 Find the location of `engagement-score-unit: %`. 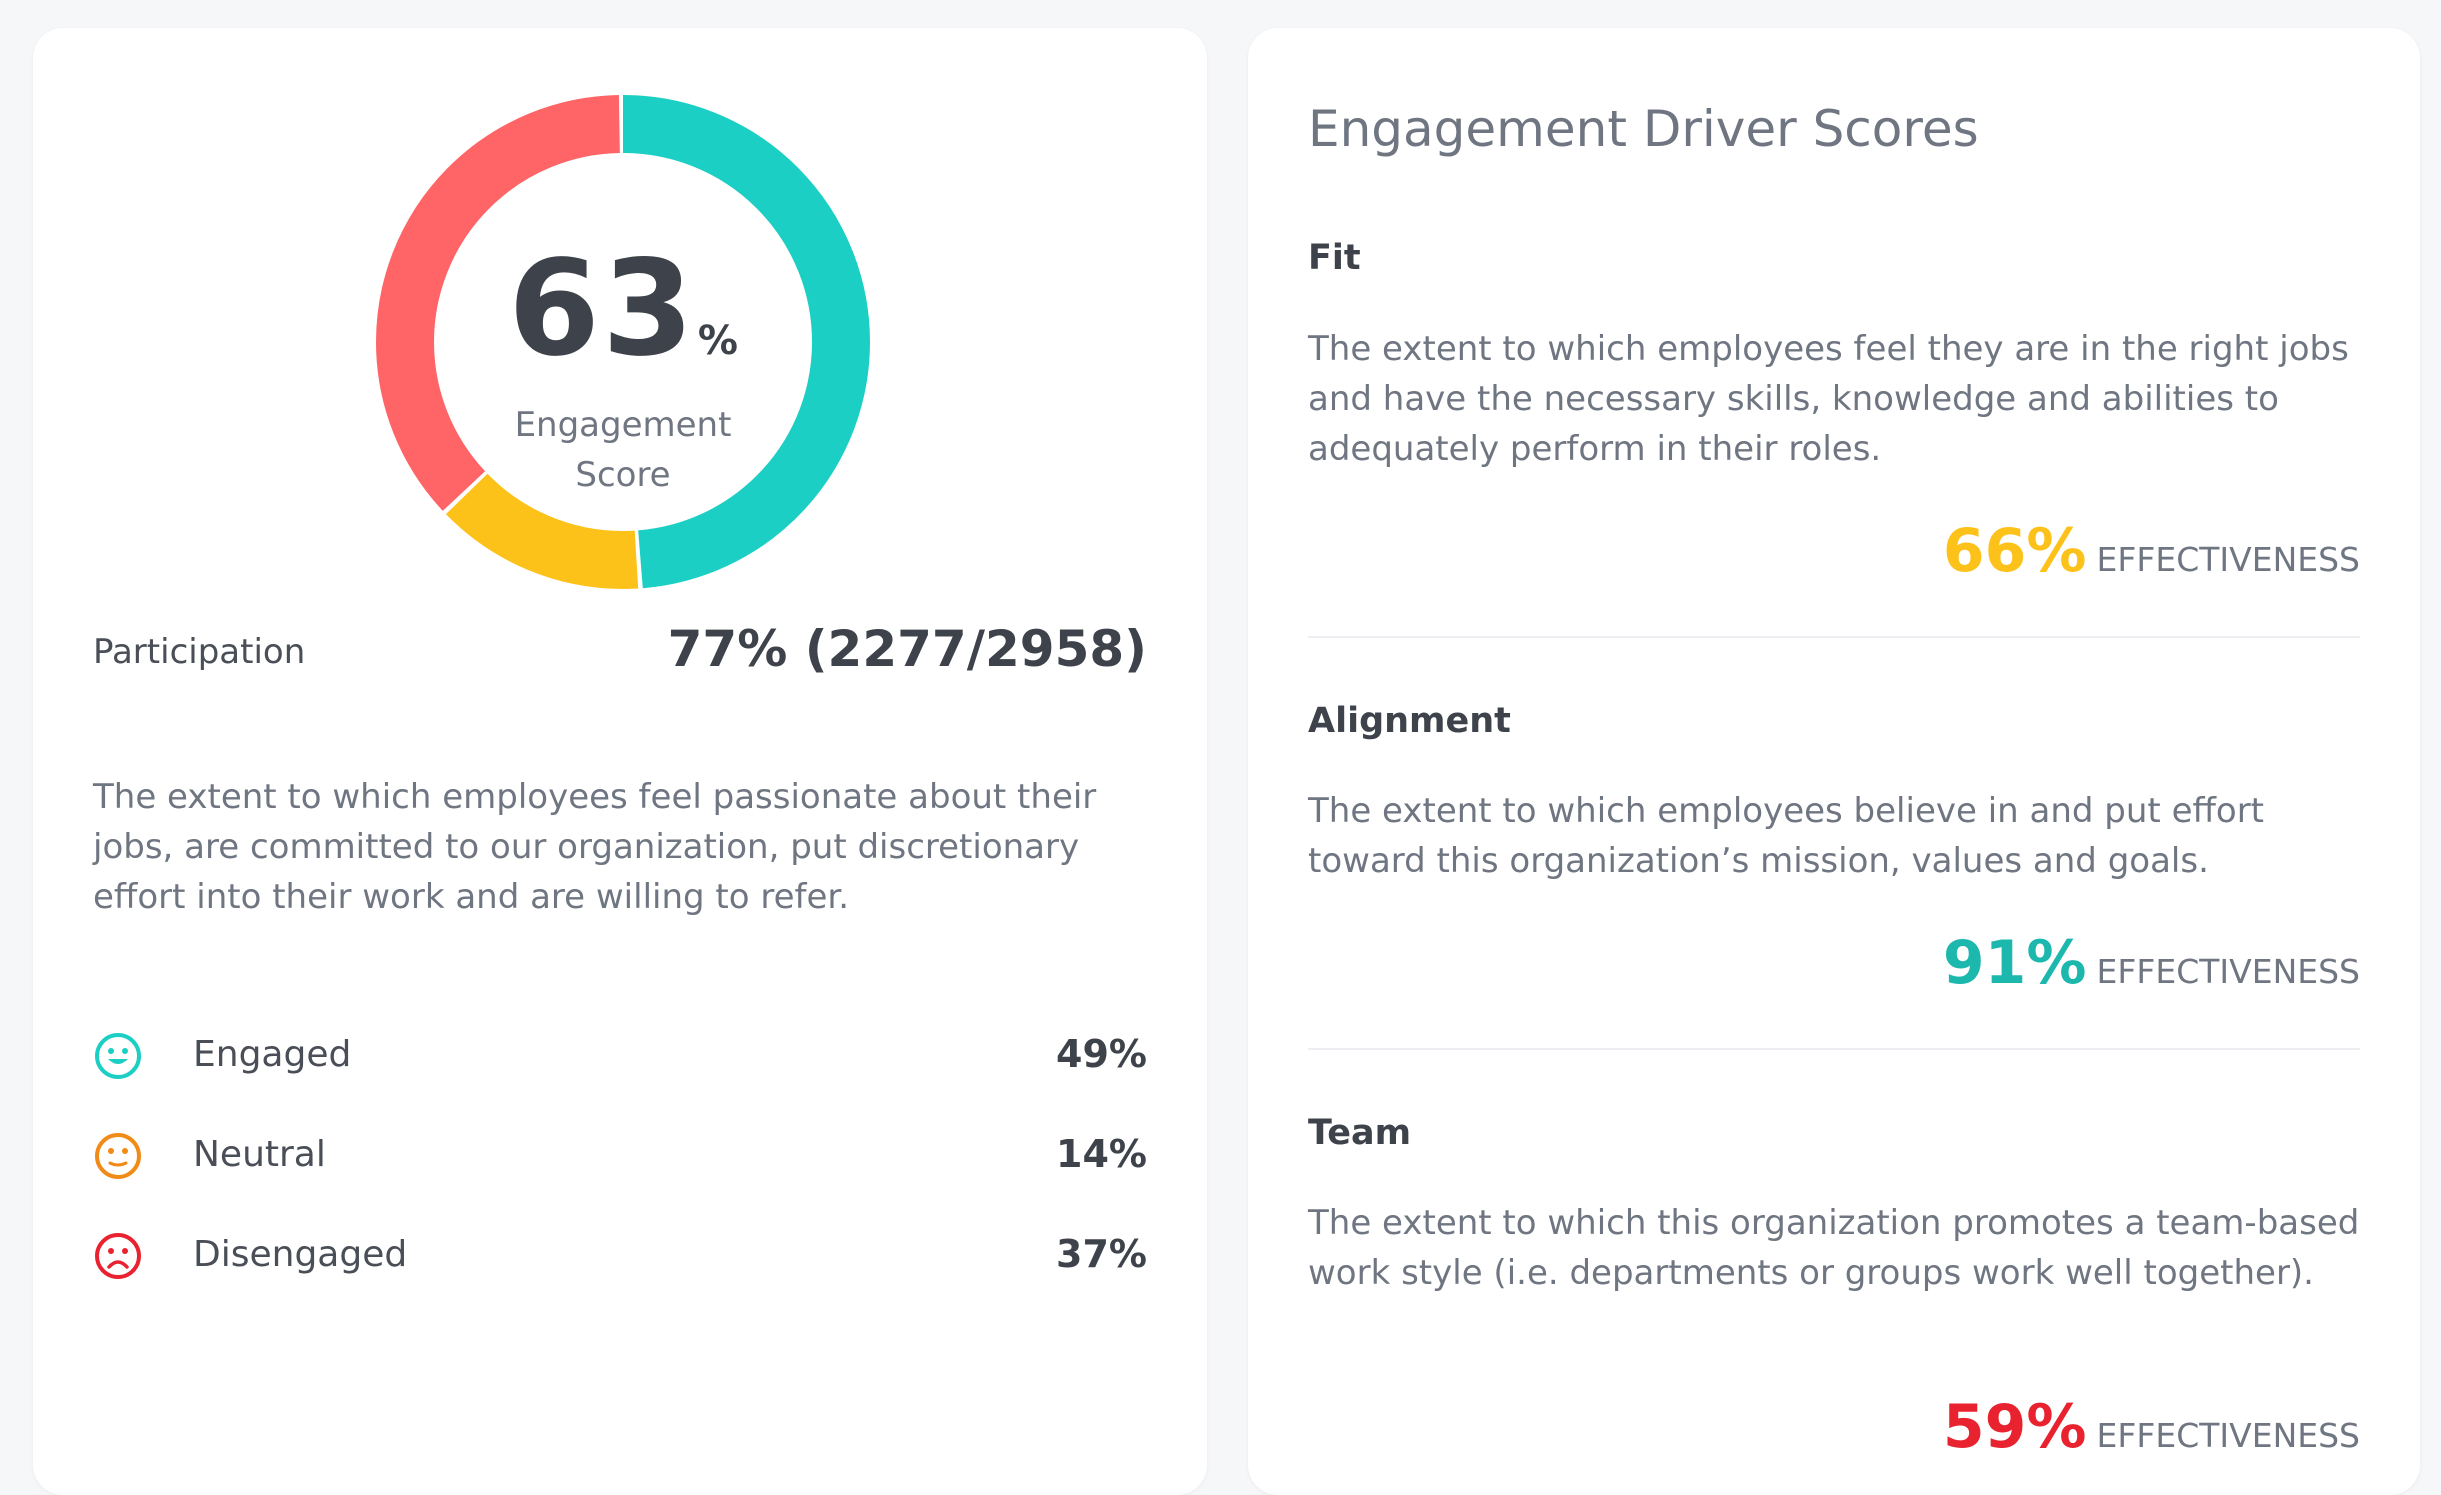

engagement-score-unit: % is located at coordinates (717, 341).